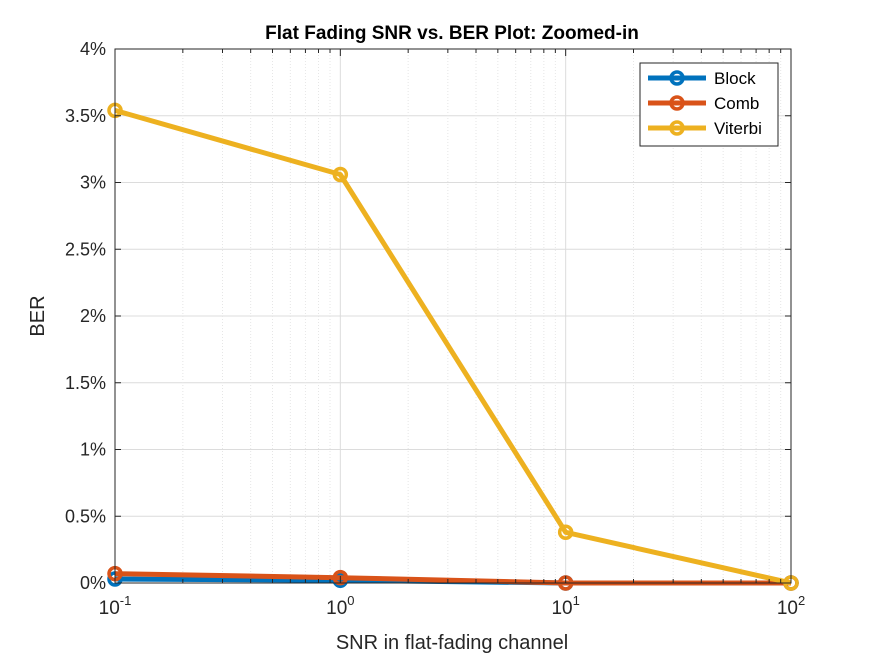  What do you see at coordinates (93, 583) in the screenshot?
I see `y-tick-label: 0%` at bounding box center [93, 583].